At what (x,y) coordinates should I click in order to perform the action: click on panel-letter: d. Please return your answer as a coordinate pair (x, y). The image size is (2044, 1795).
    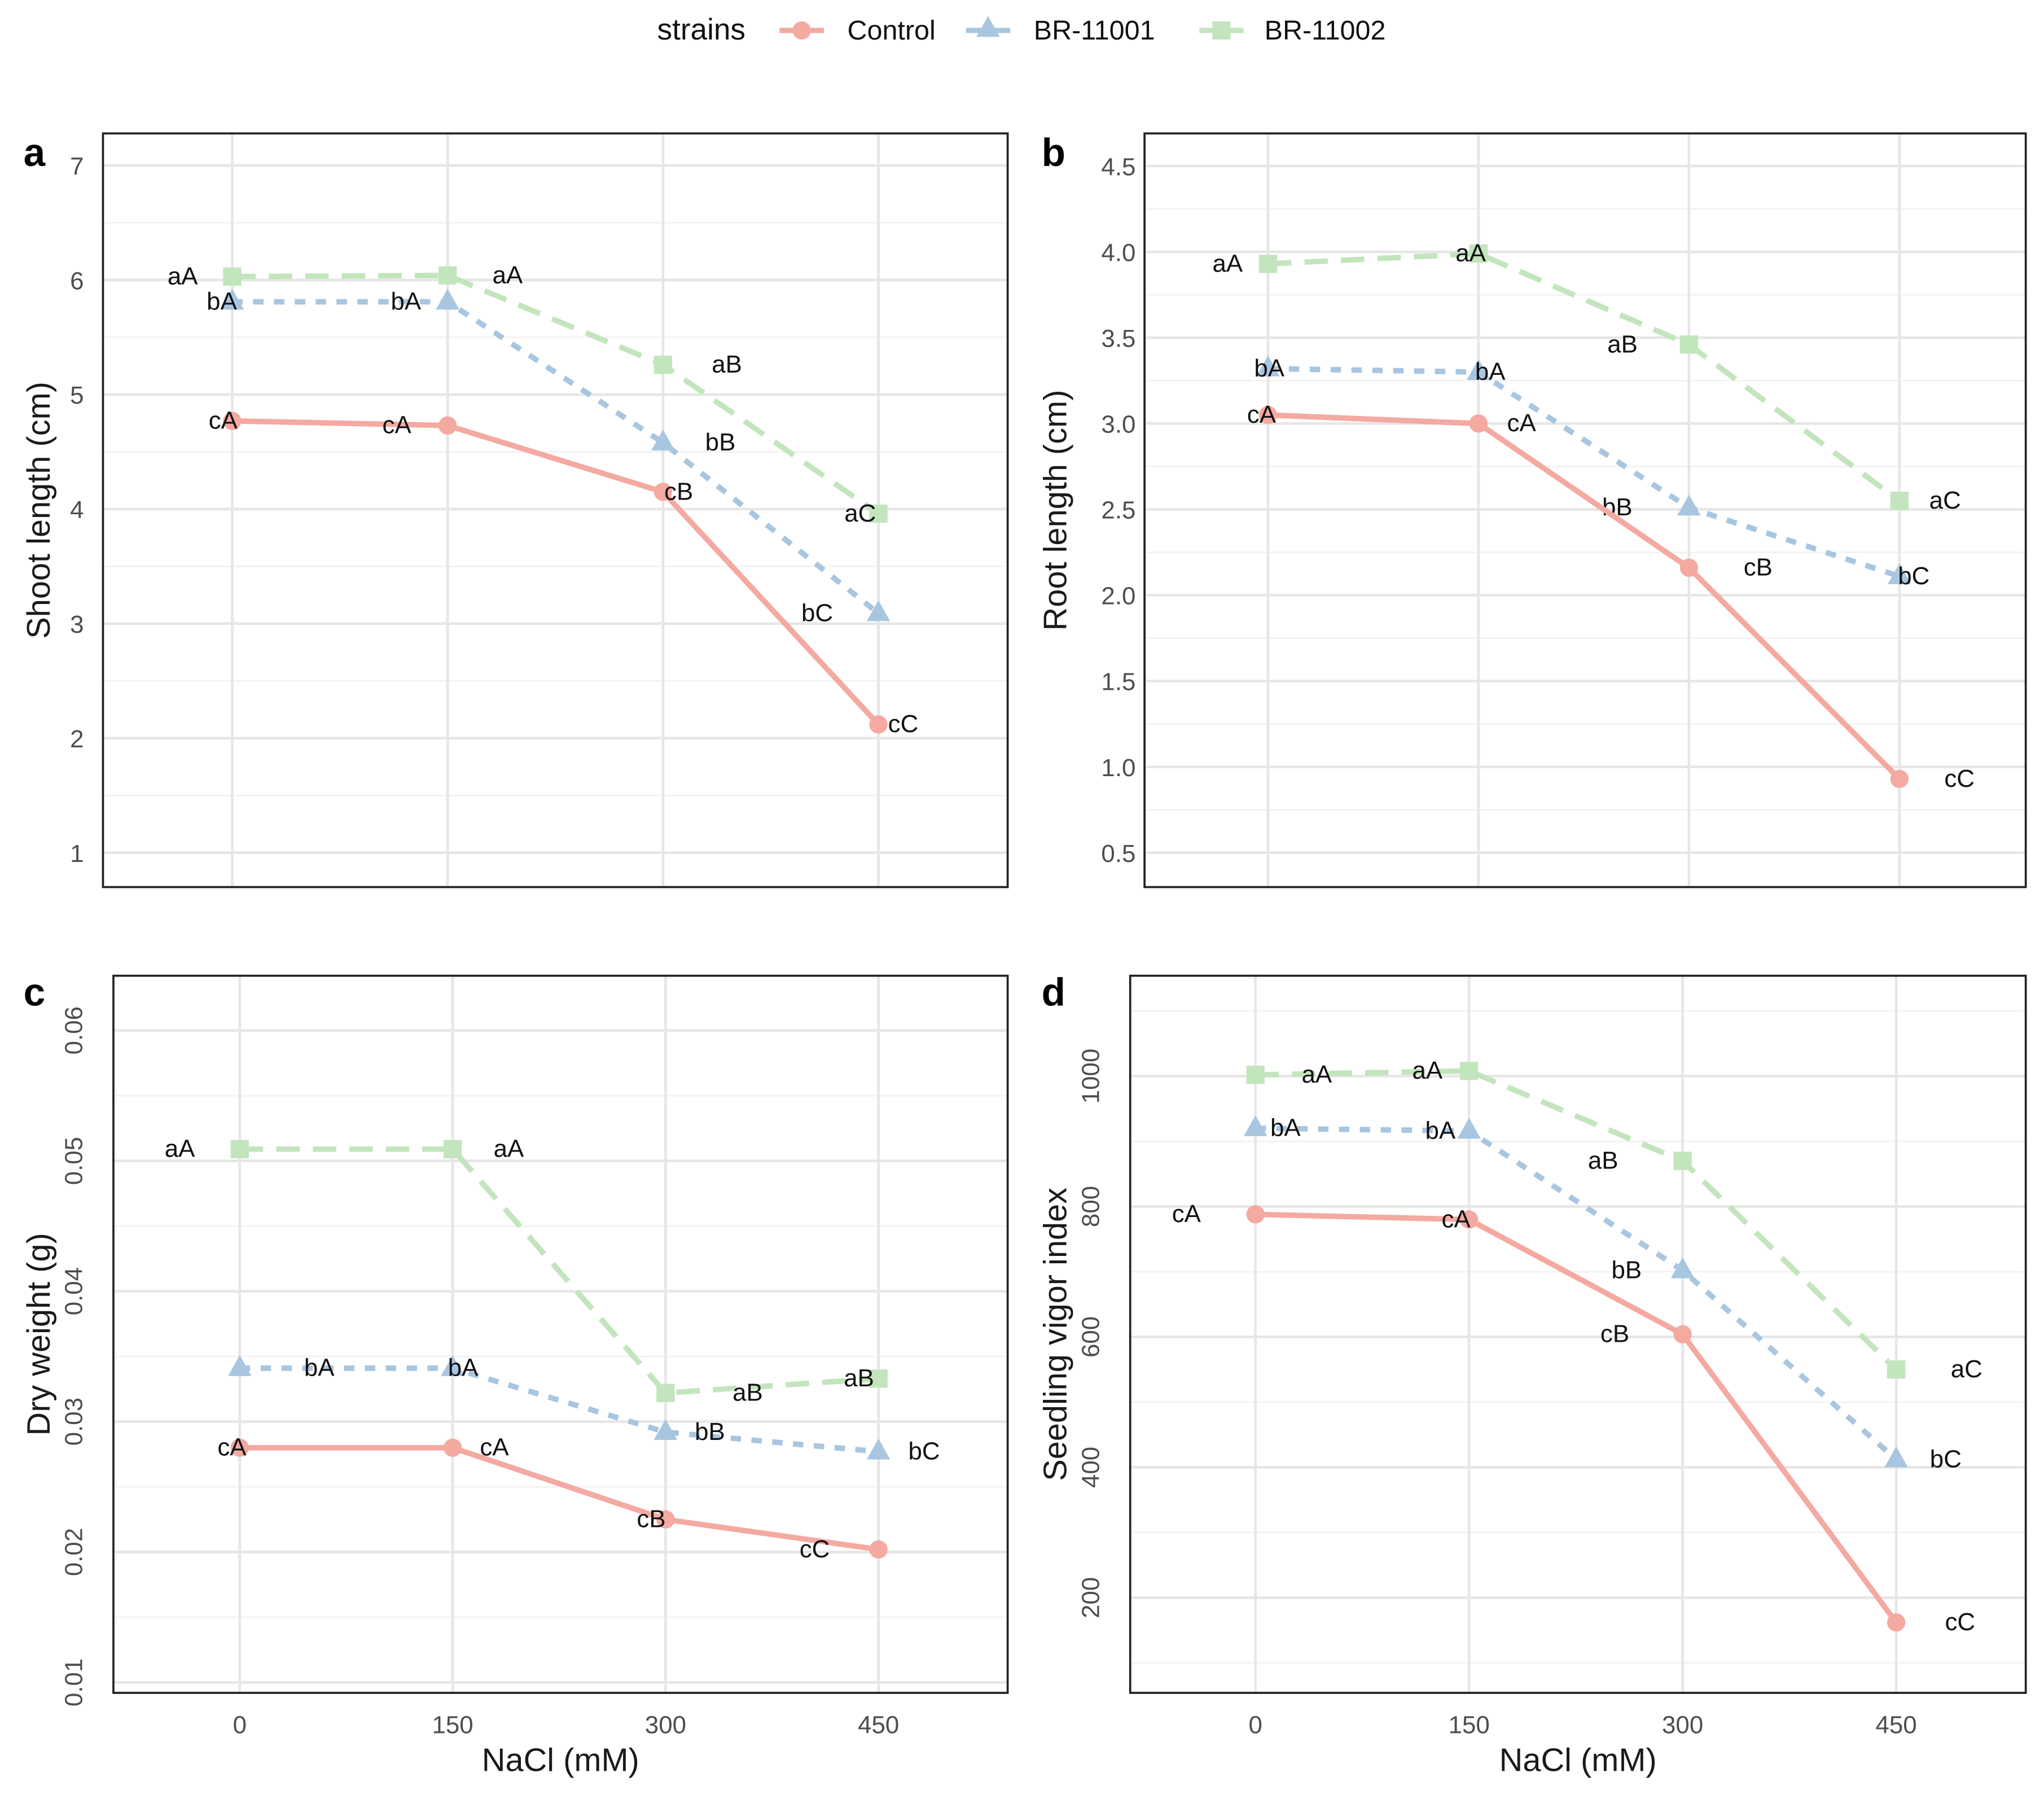
    Looking at the image, I should click on (1053, 992).